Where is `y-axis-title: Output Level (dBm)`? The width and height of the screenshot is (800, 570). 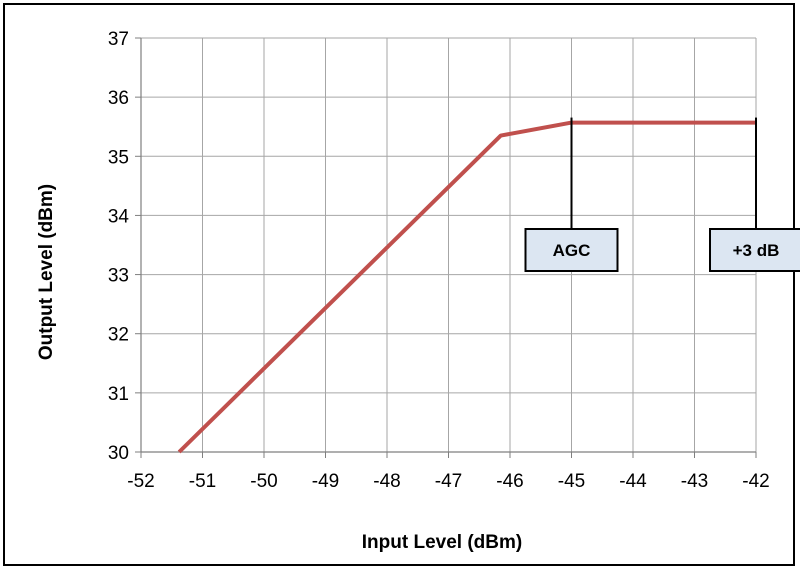
y-axis-title: Output Level (dBm) is located at coordinates (46, 272).